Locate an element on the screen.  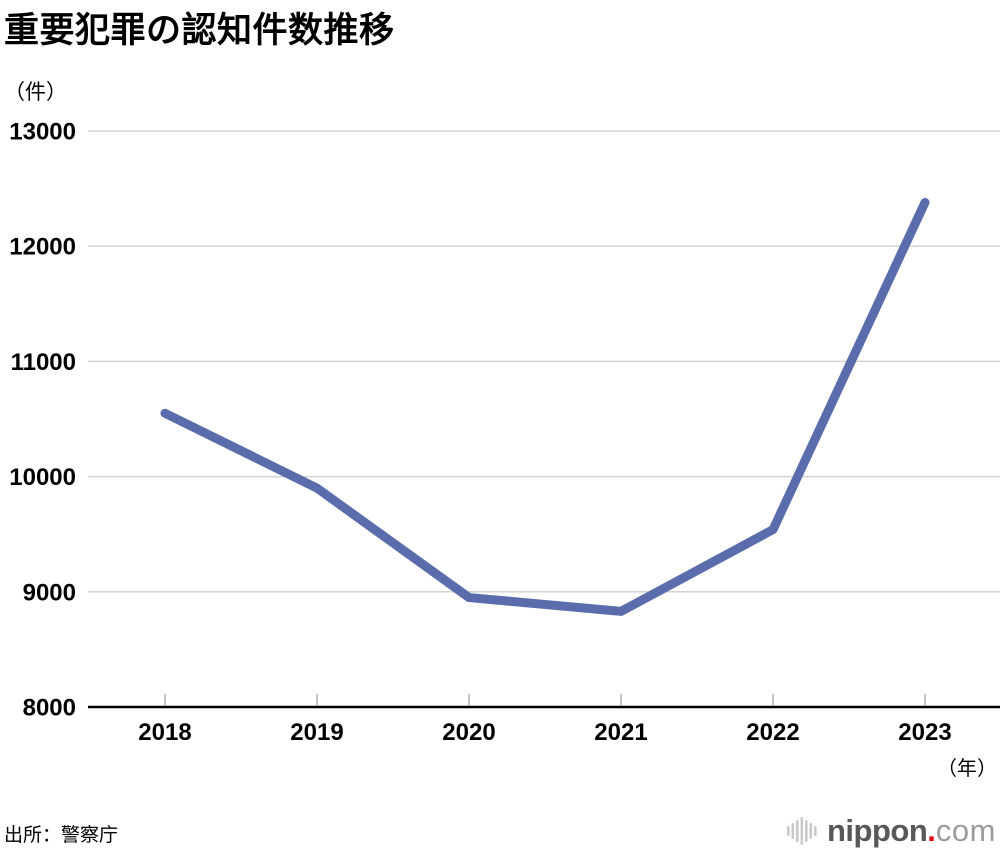
x-axis-unit-label: （年） is located at coordinates (967, 769).